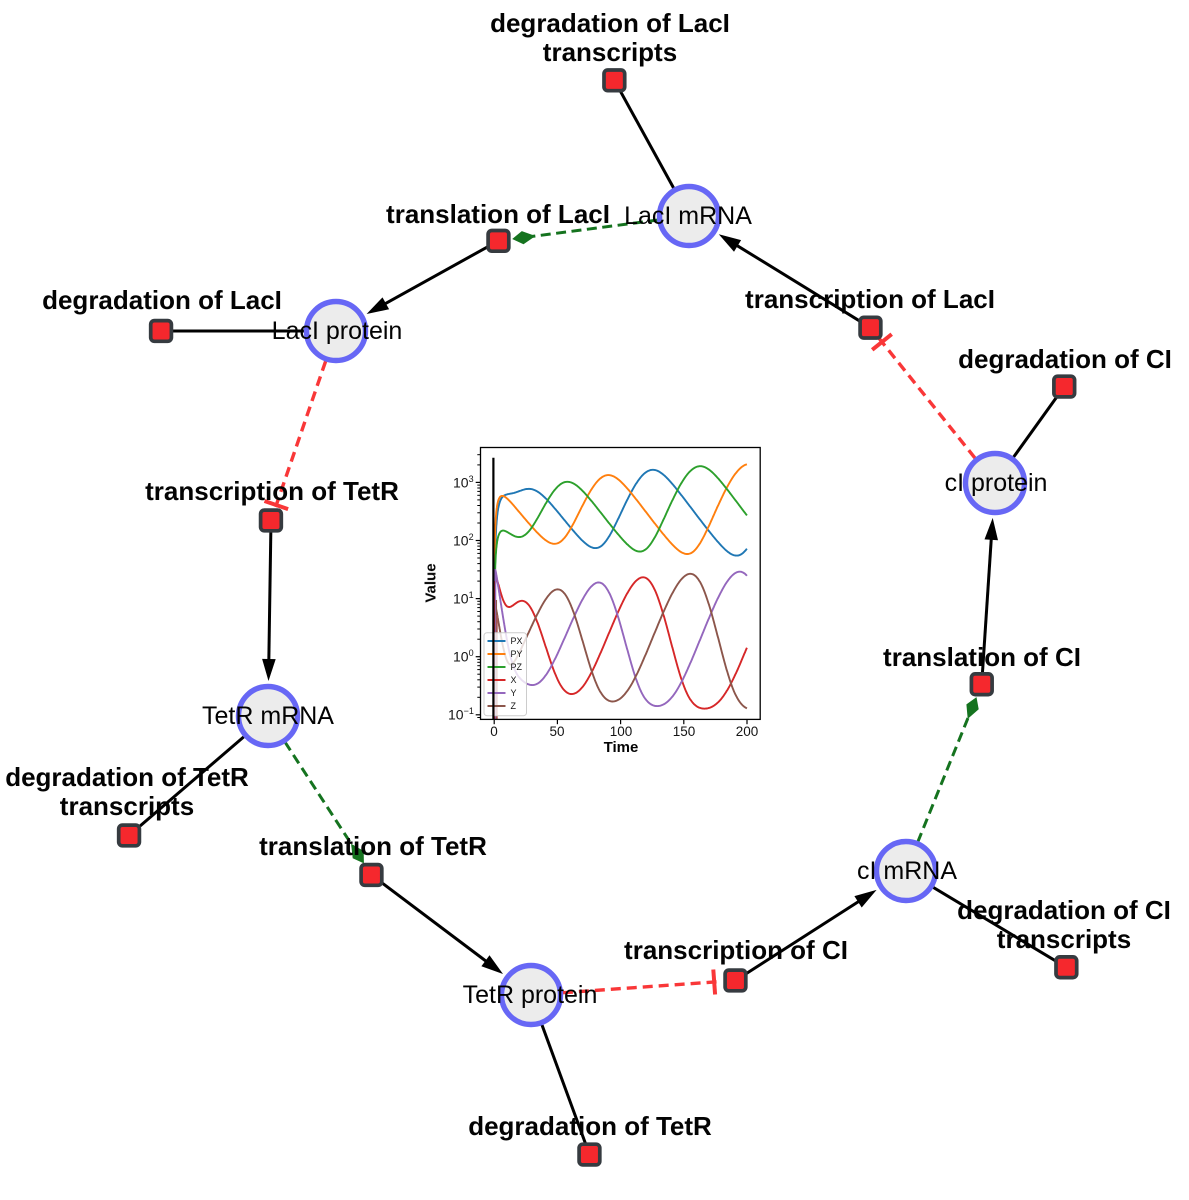 Image resolution: width=1189 pixels, height=1200 pixels. I want to click on svg-text: Y, so click(514, 693).